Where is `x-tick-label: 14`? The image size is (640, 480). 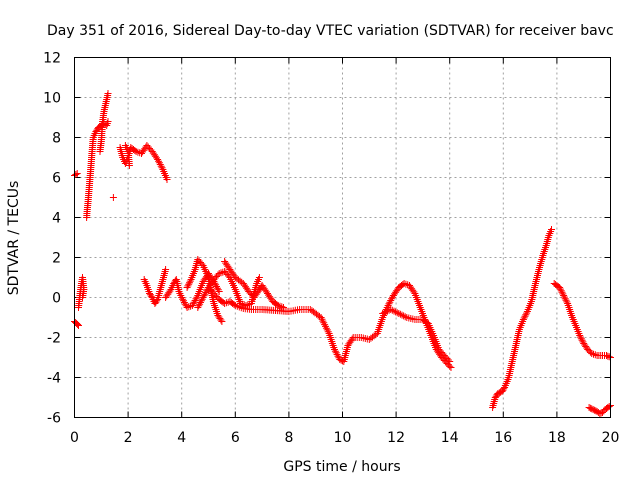 x-tick-label: 14 is located at coordinates (450, 438).